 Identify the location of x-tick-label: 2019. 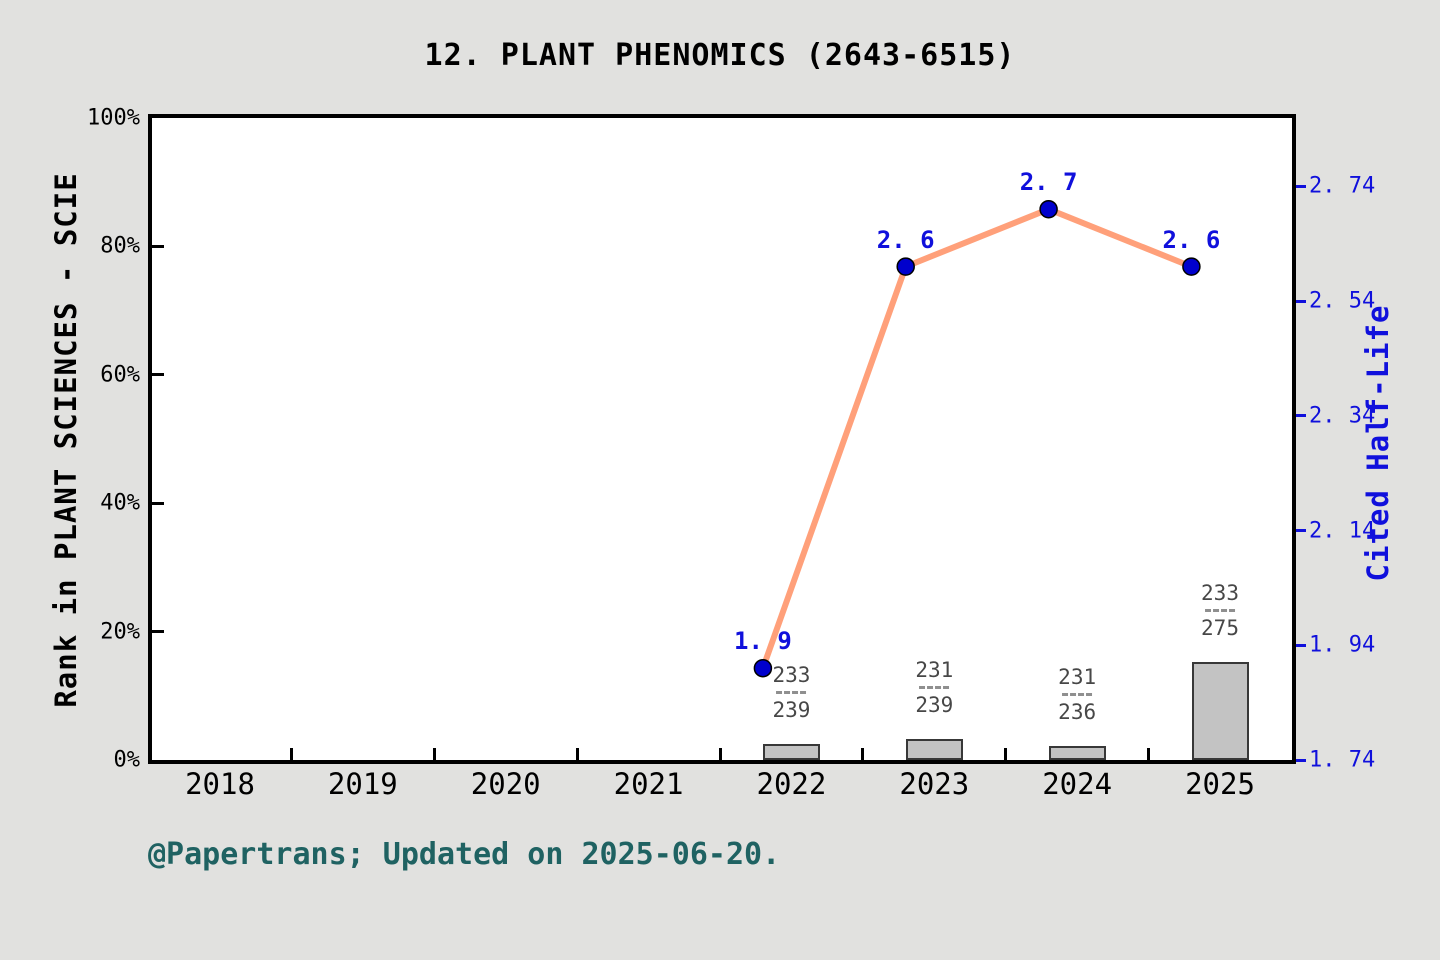
(362, 784).